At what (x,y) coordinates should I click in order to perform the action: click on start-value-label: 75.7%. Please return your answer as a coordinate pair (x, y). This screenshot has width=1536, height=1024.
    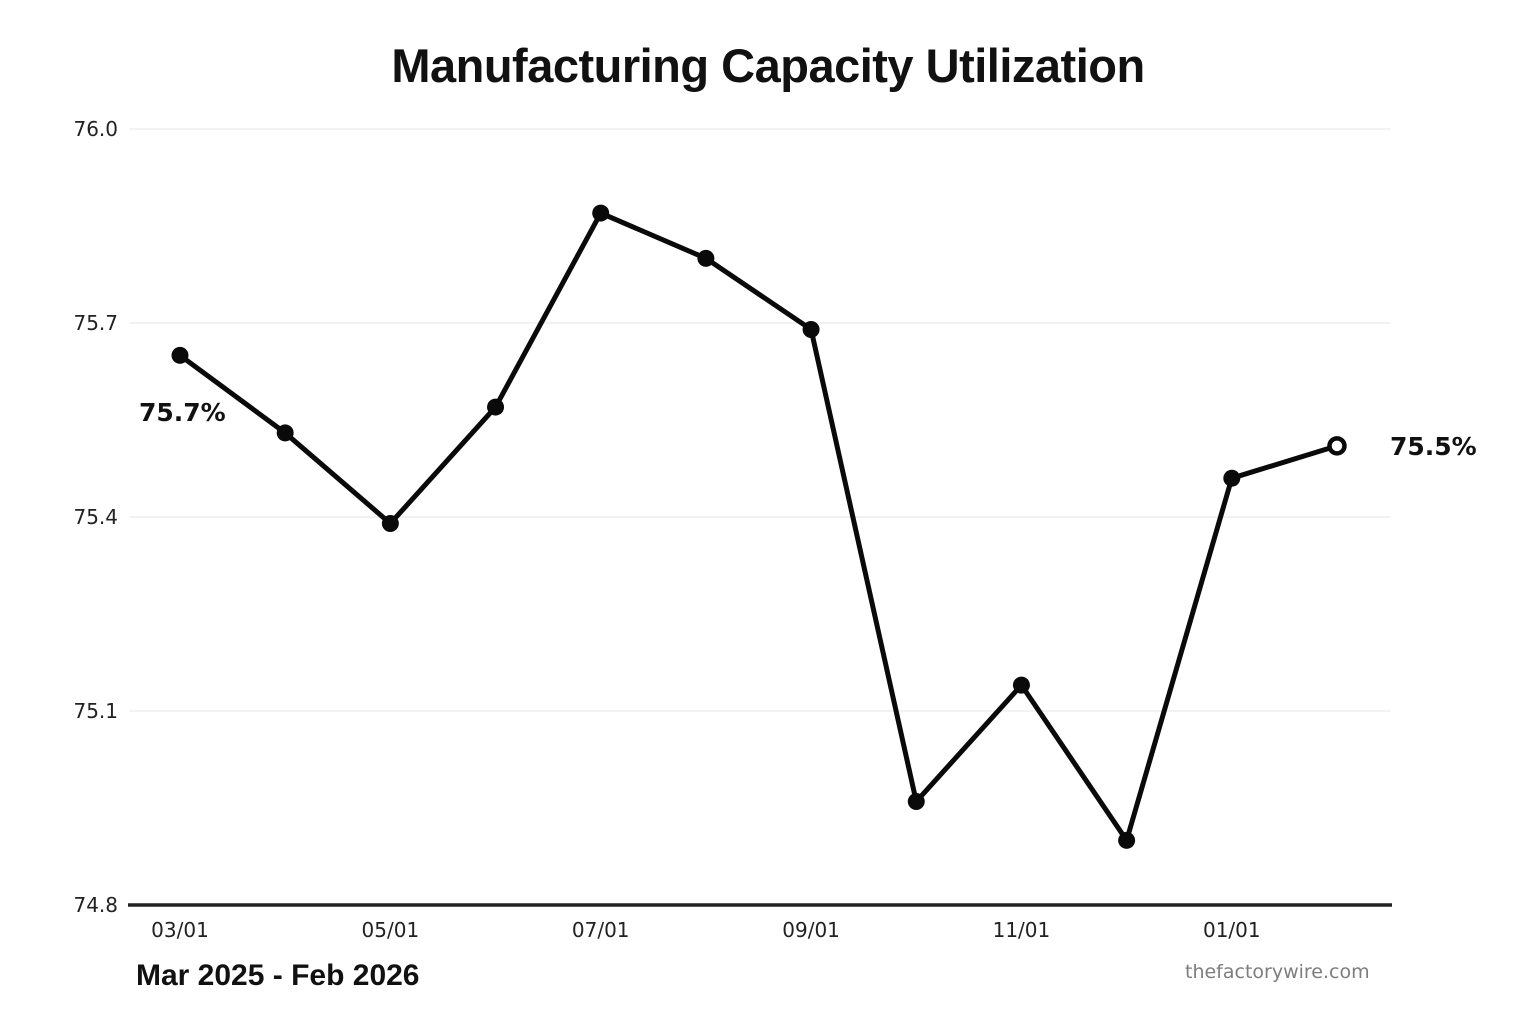
    Looking at the image, I should click on (182, 412).